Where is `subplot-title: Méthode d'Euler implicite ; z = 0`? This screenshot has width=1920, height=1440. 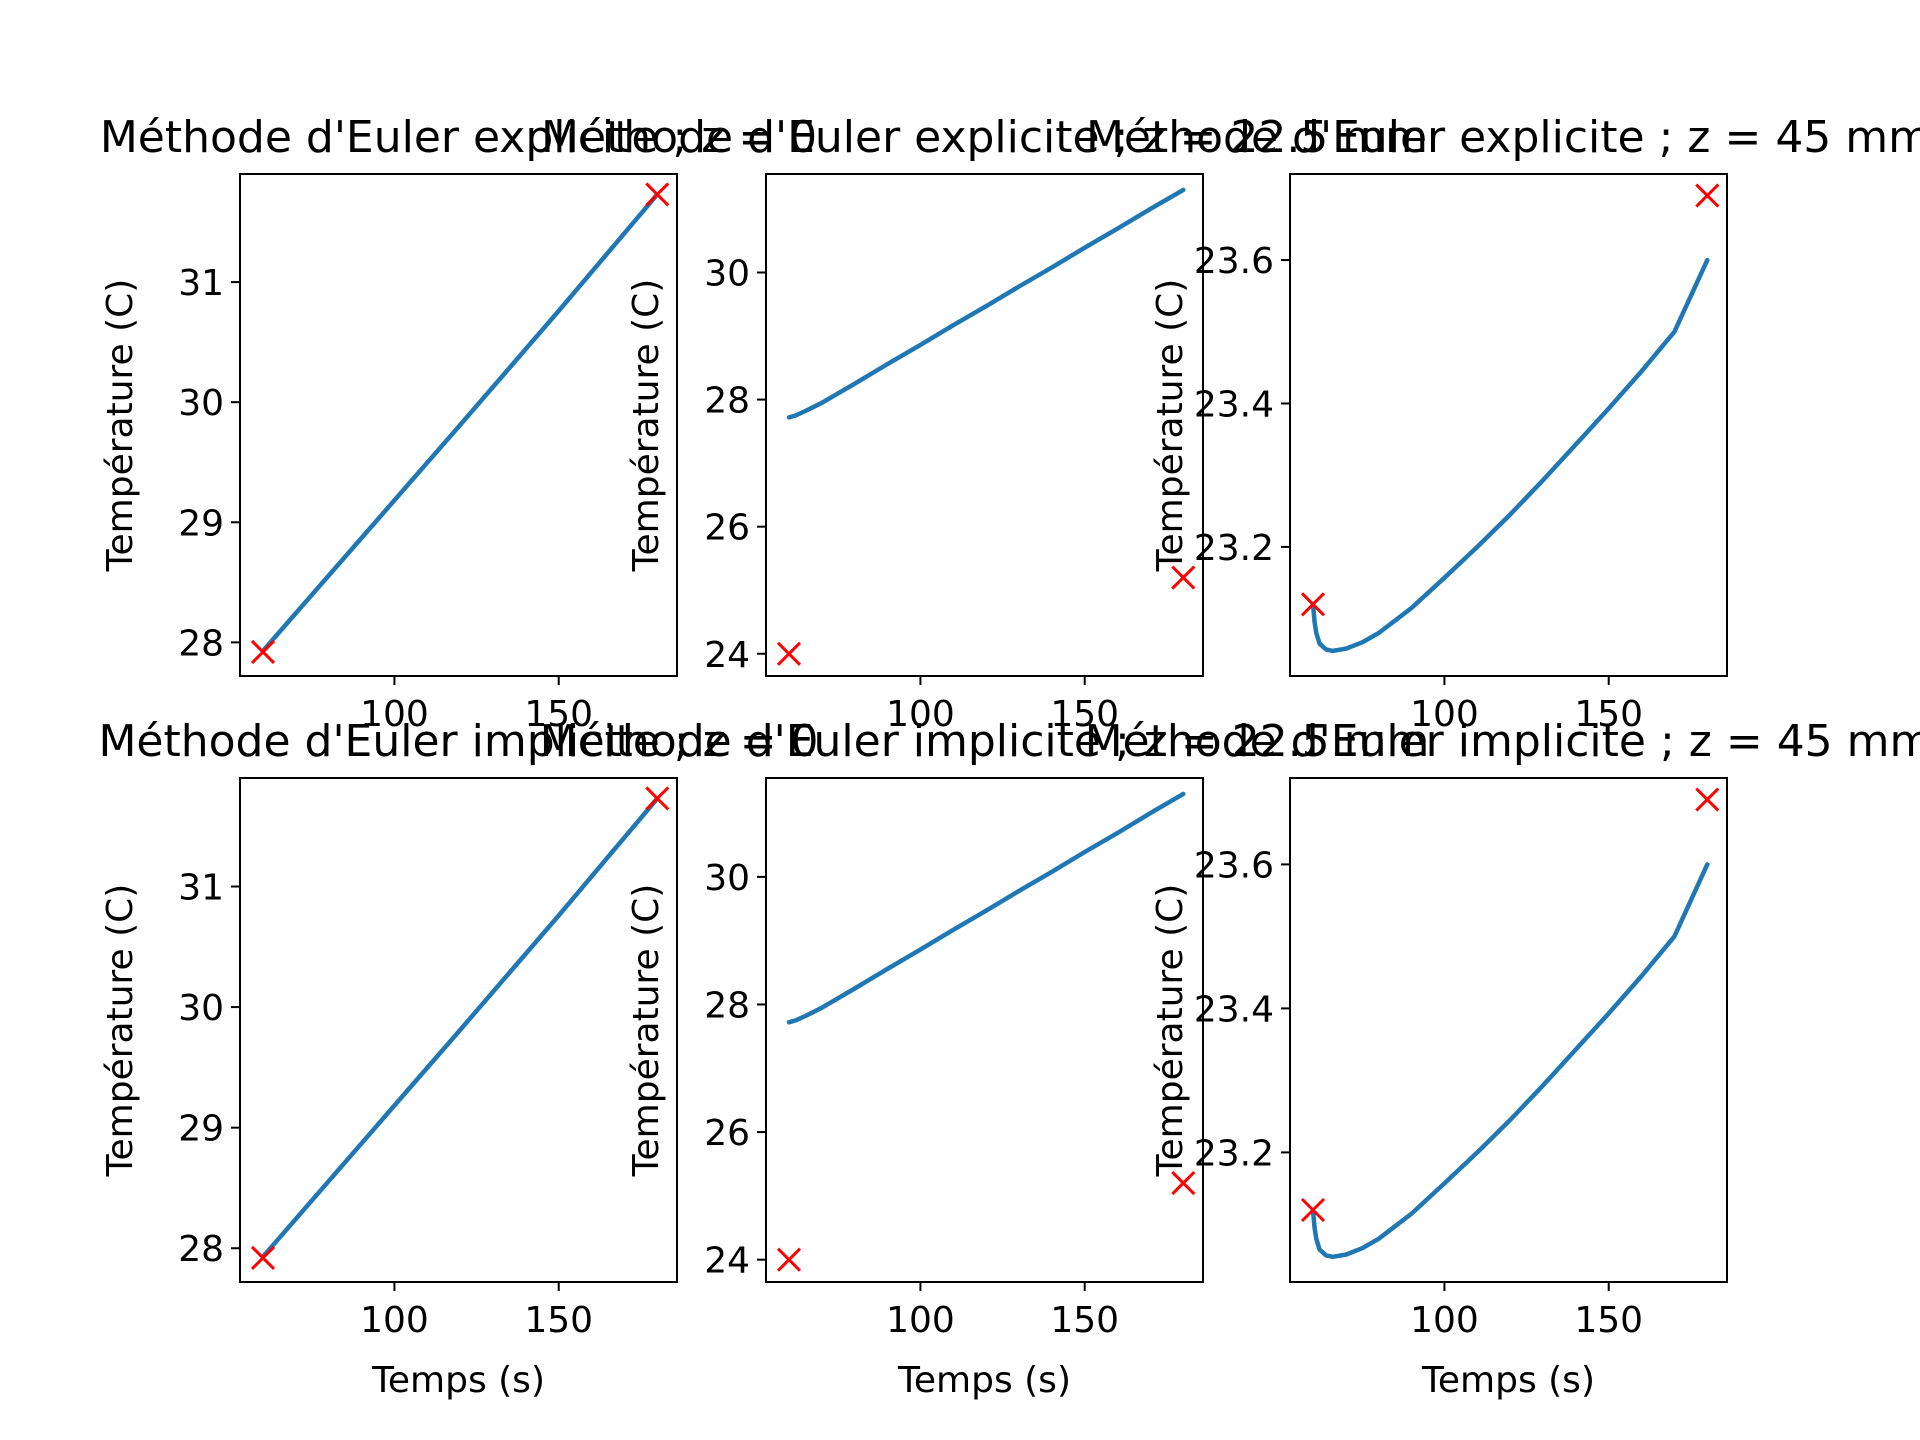 subplot-title: Méthode d'Euler implicite ; z = 0 is located at coordinates (458, 741).